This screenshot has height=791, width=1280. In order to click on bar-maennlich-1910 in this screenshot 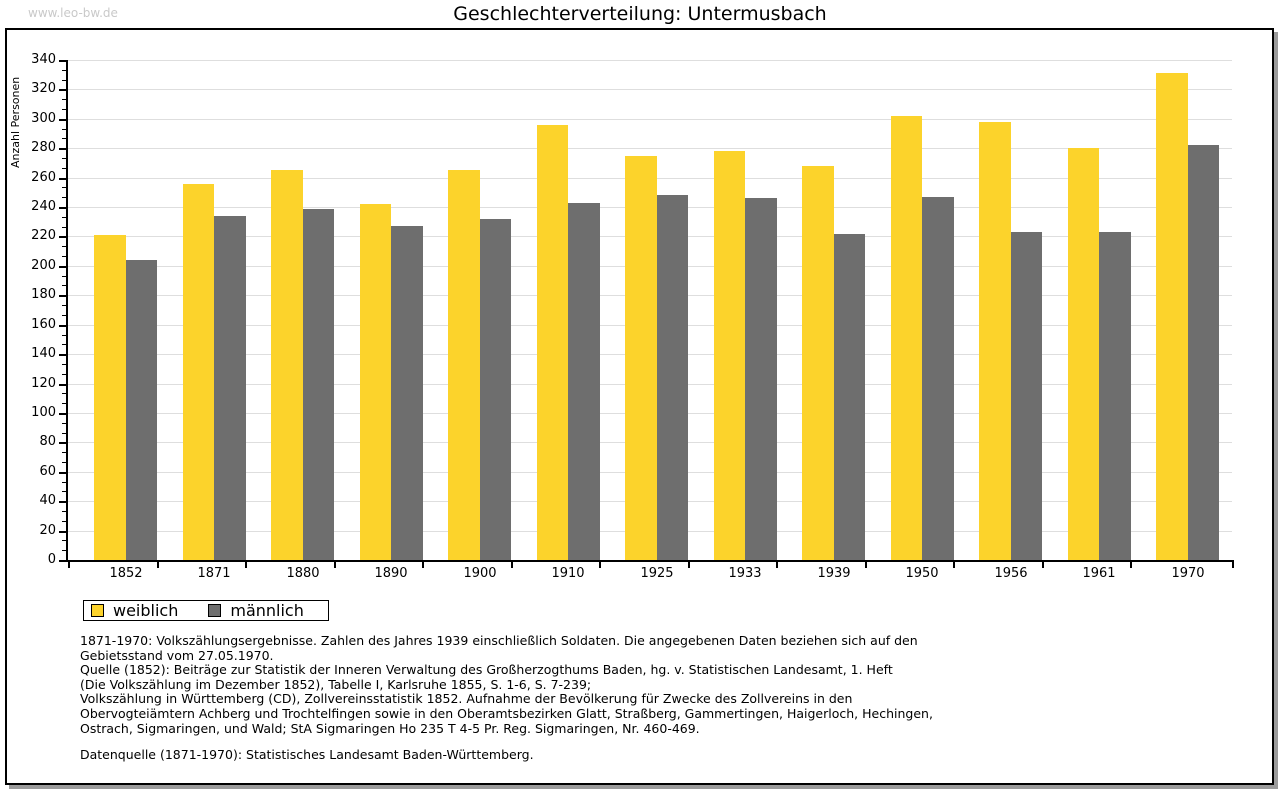, I will do `click(584, 381)`.